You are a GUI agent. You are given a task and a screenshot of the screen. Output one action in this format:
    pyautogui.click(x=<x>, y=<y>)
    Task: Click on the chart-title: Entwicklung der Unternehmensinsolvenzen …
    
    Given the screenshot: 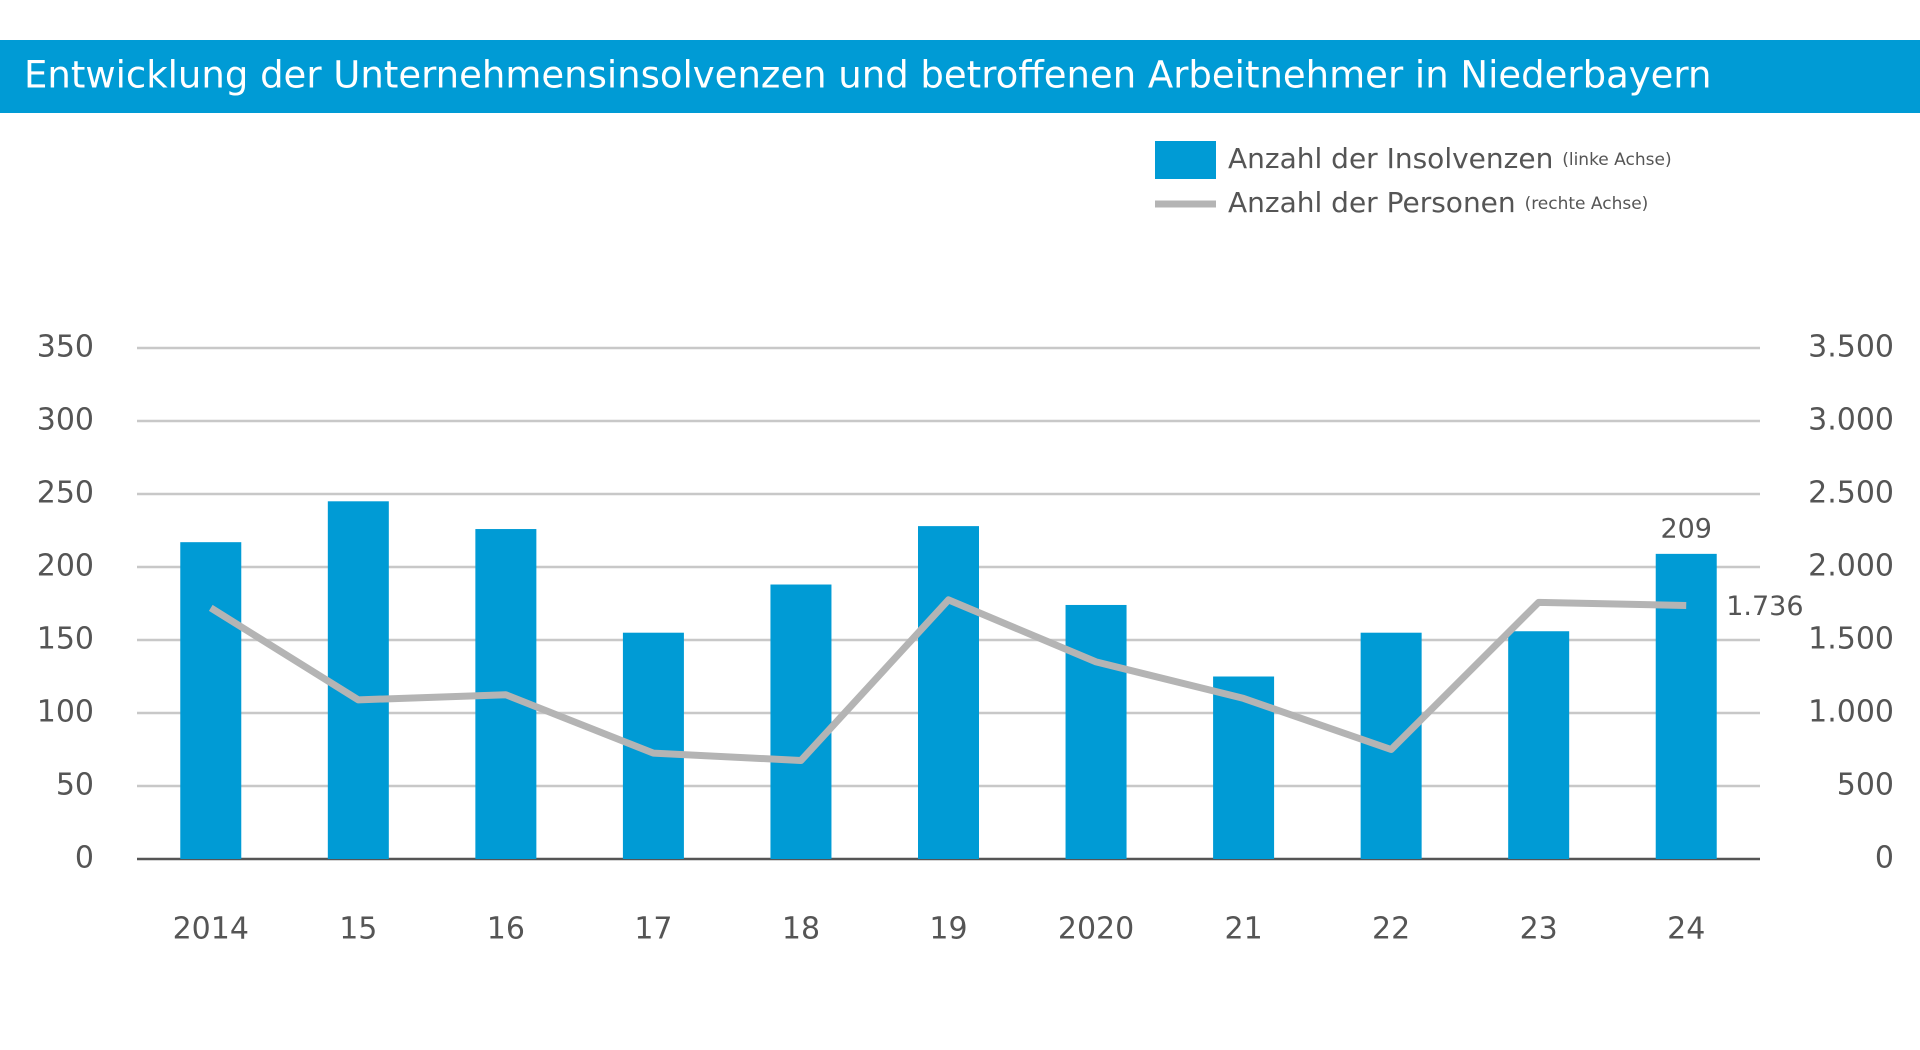 What is the action you would take?
    pyautogui.click(x=867, y=75)
    